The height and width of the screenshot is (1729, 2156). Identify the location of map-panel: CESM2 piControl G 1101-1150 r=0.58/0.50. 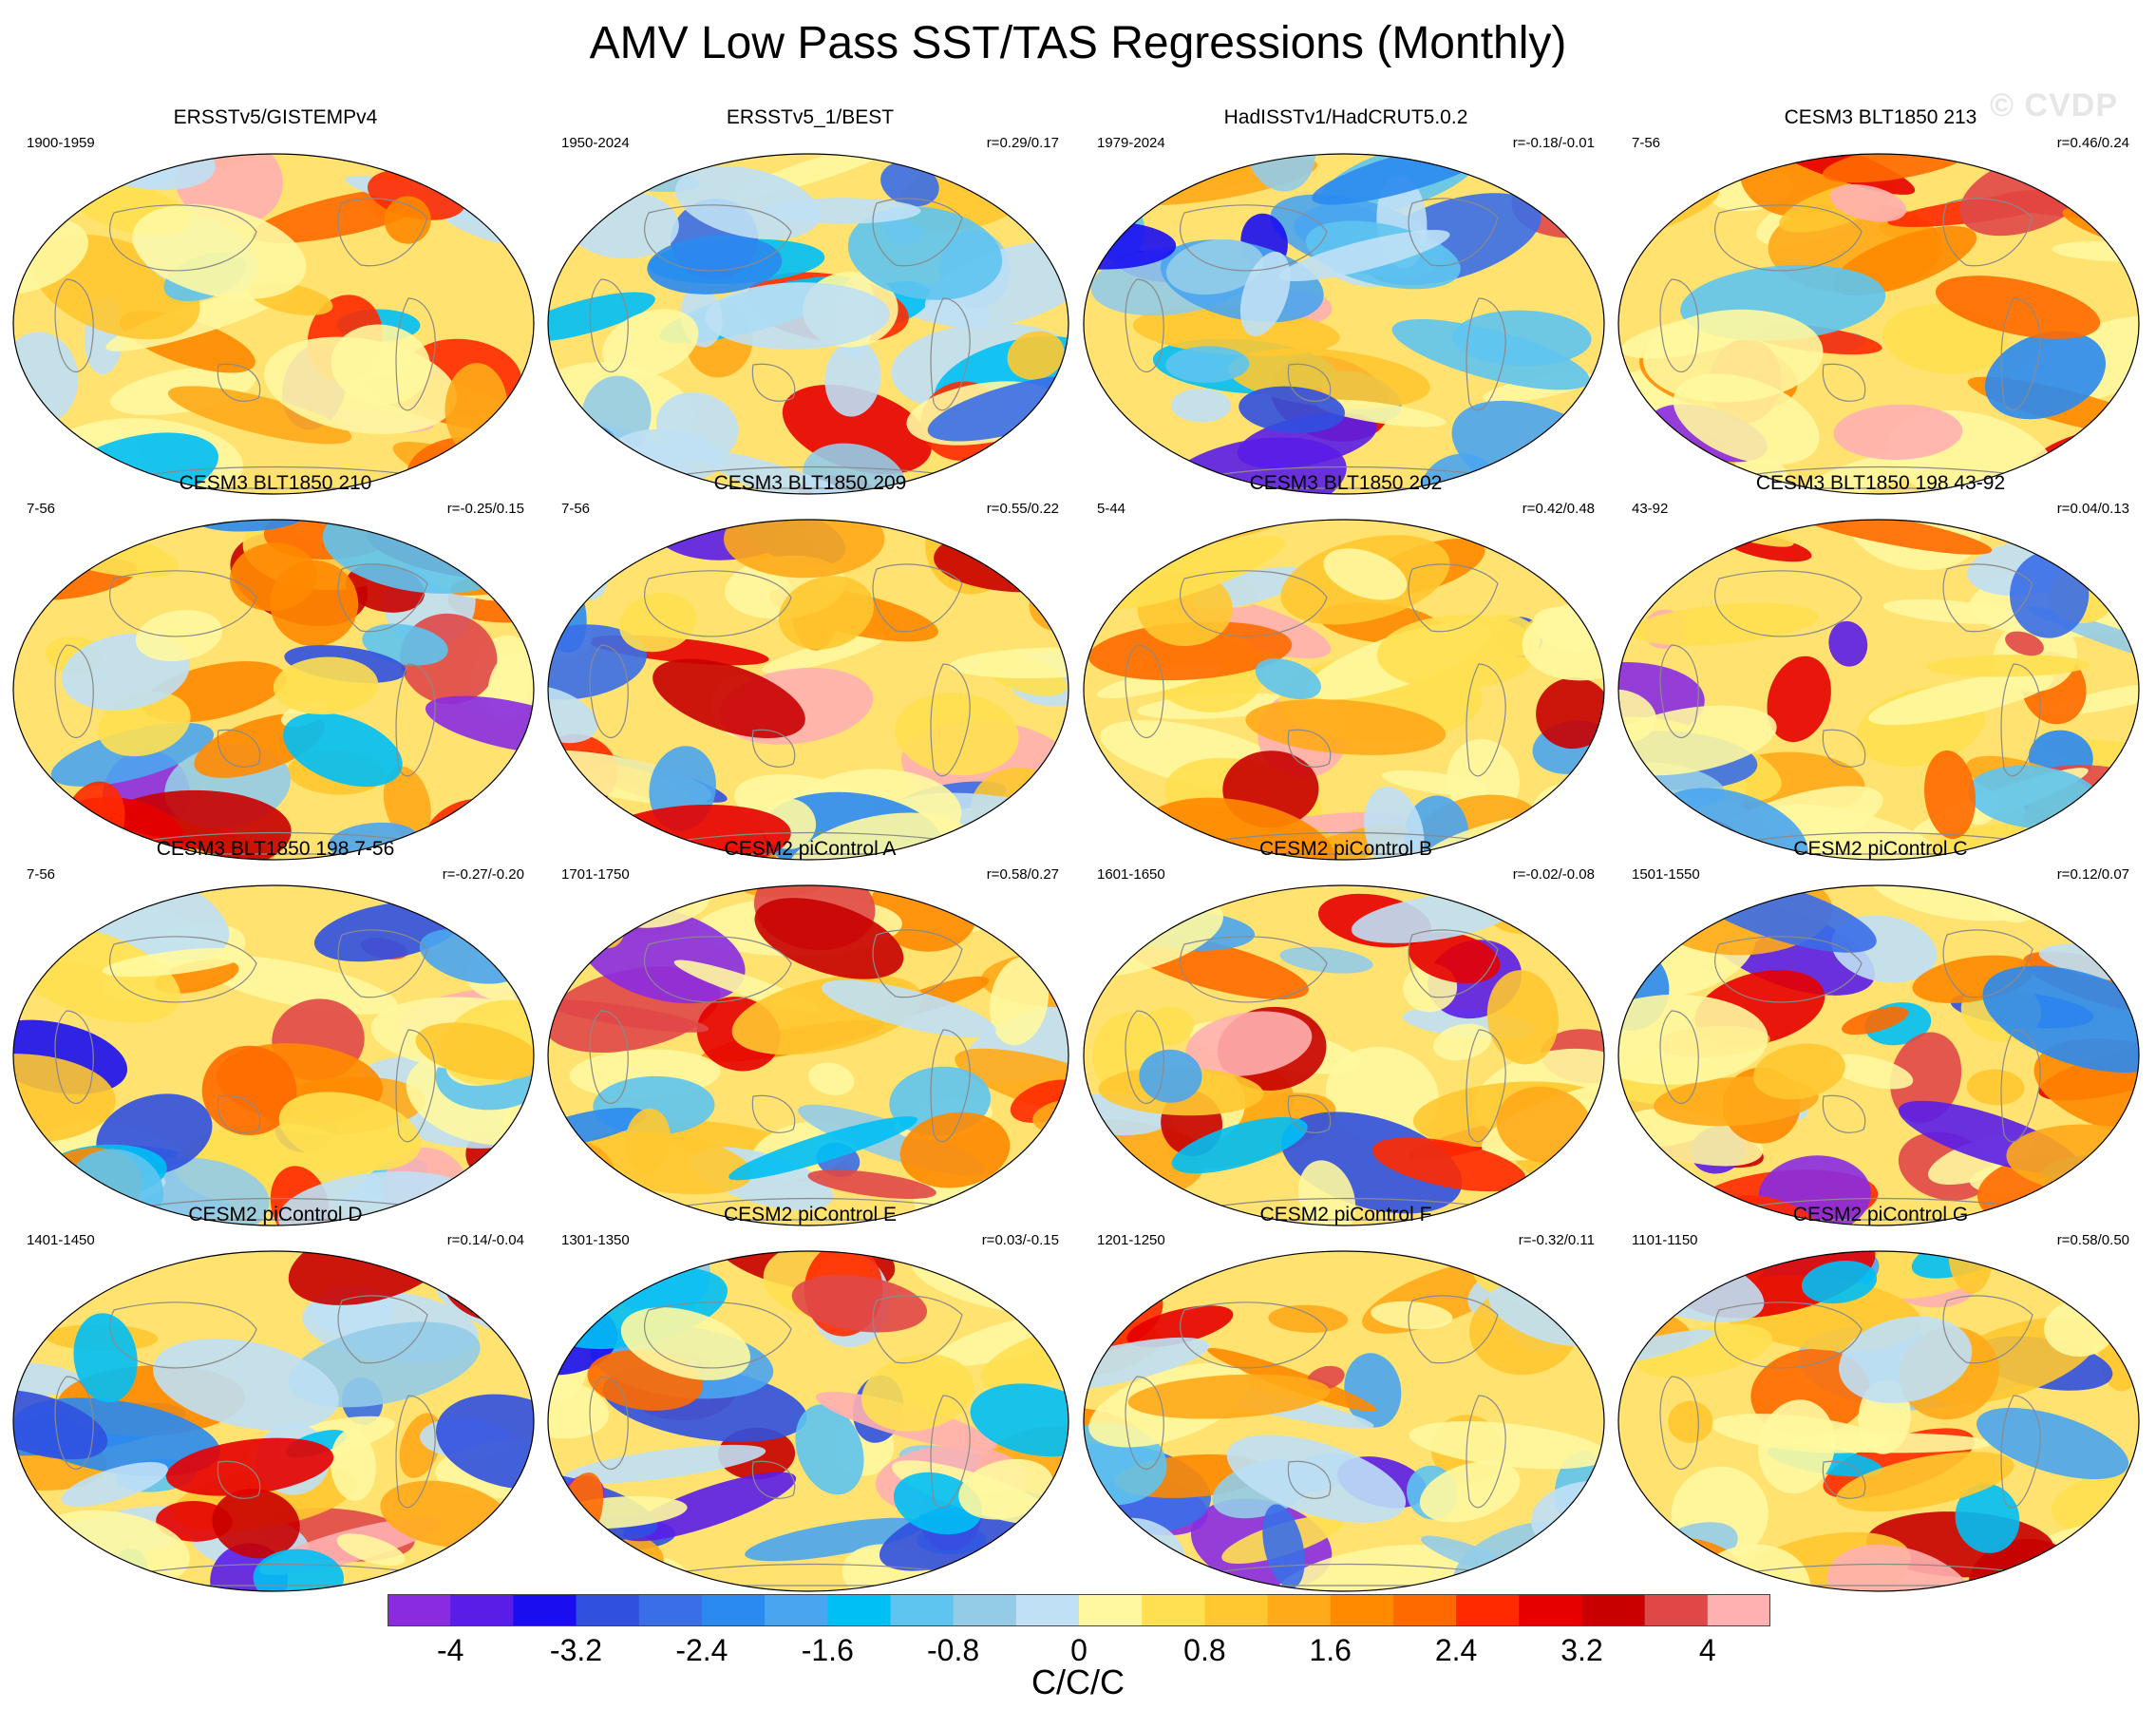
(1881, 1398).